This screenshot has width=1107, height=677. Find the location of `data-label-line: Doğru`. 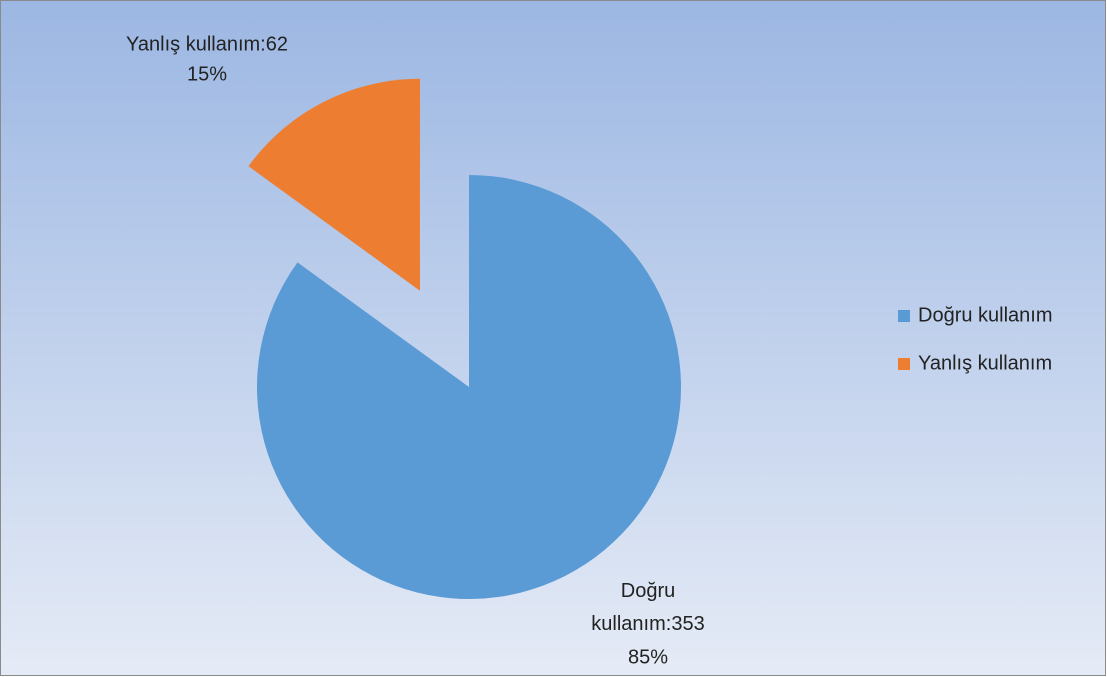

data-label-line: Doğru is located at coordinates (648, 591).